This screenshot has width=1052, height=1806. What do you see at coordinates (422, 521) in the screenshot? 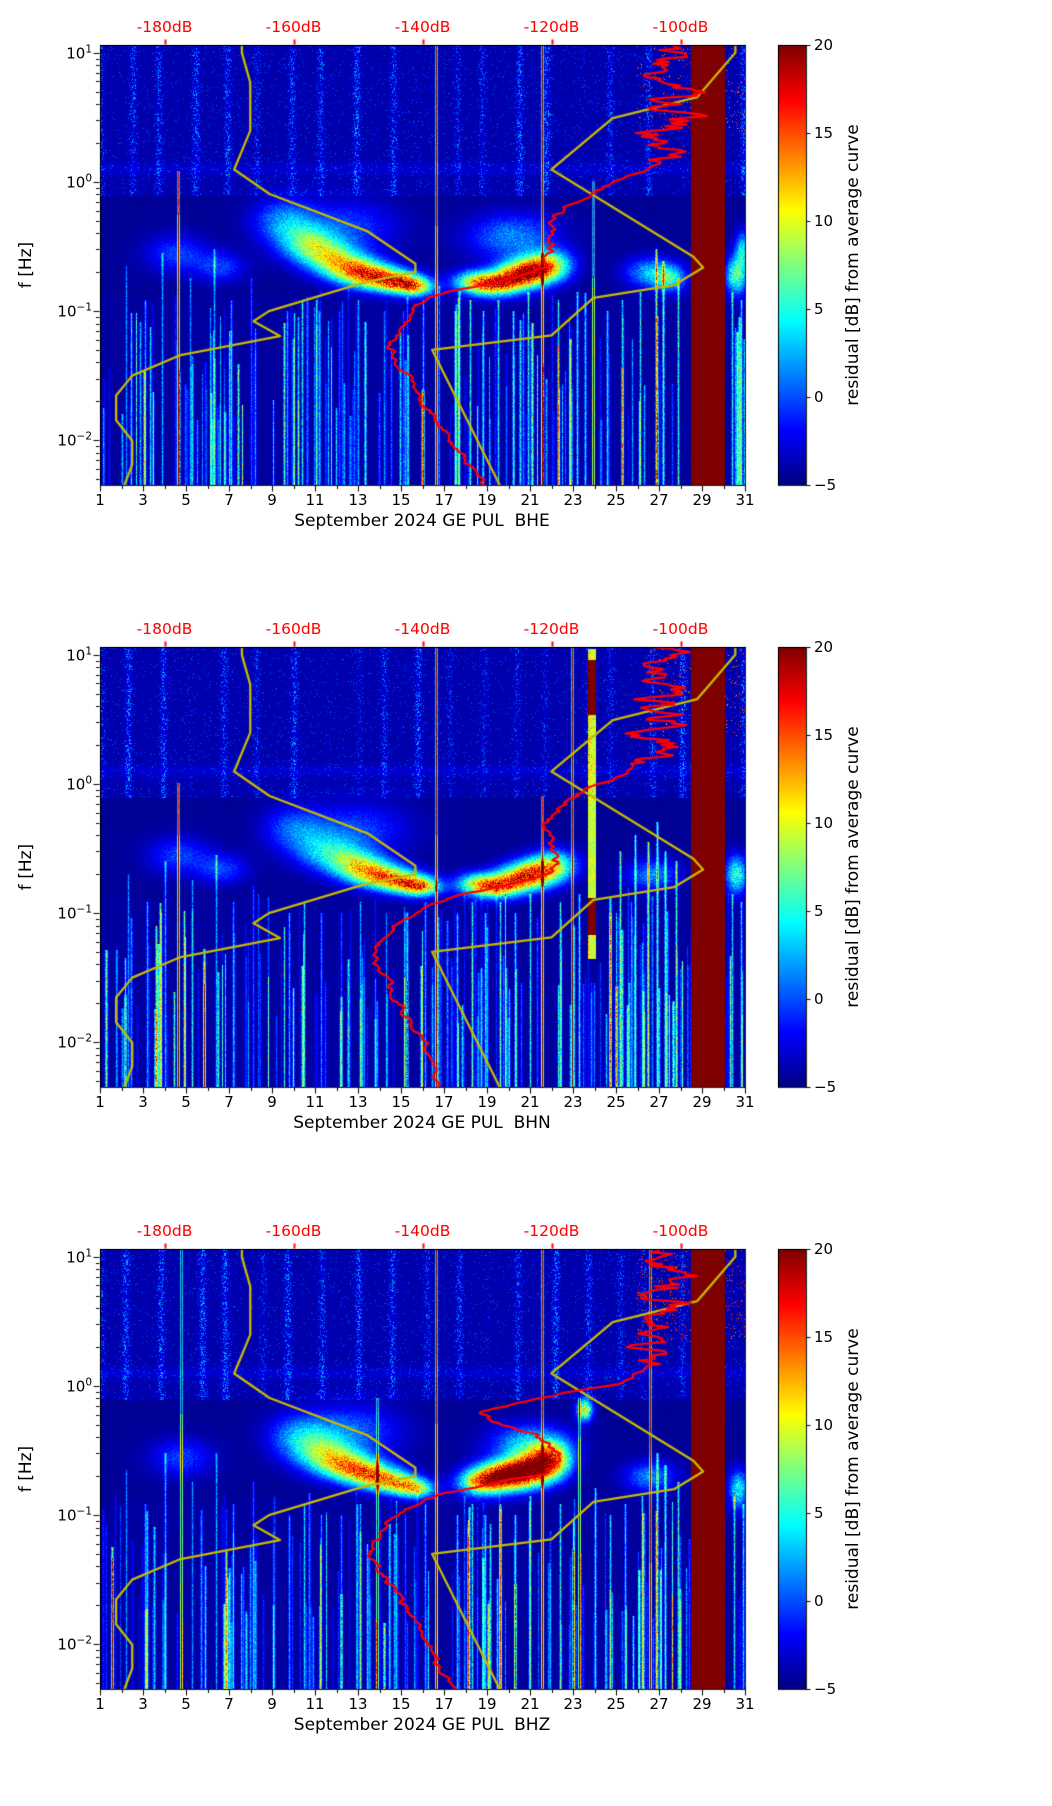
I see `x-axis-label: September 2024 GE PUL BHE` at bounding box center [422, 521].